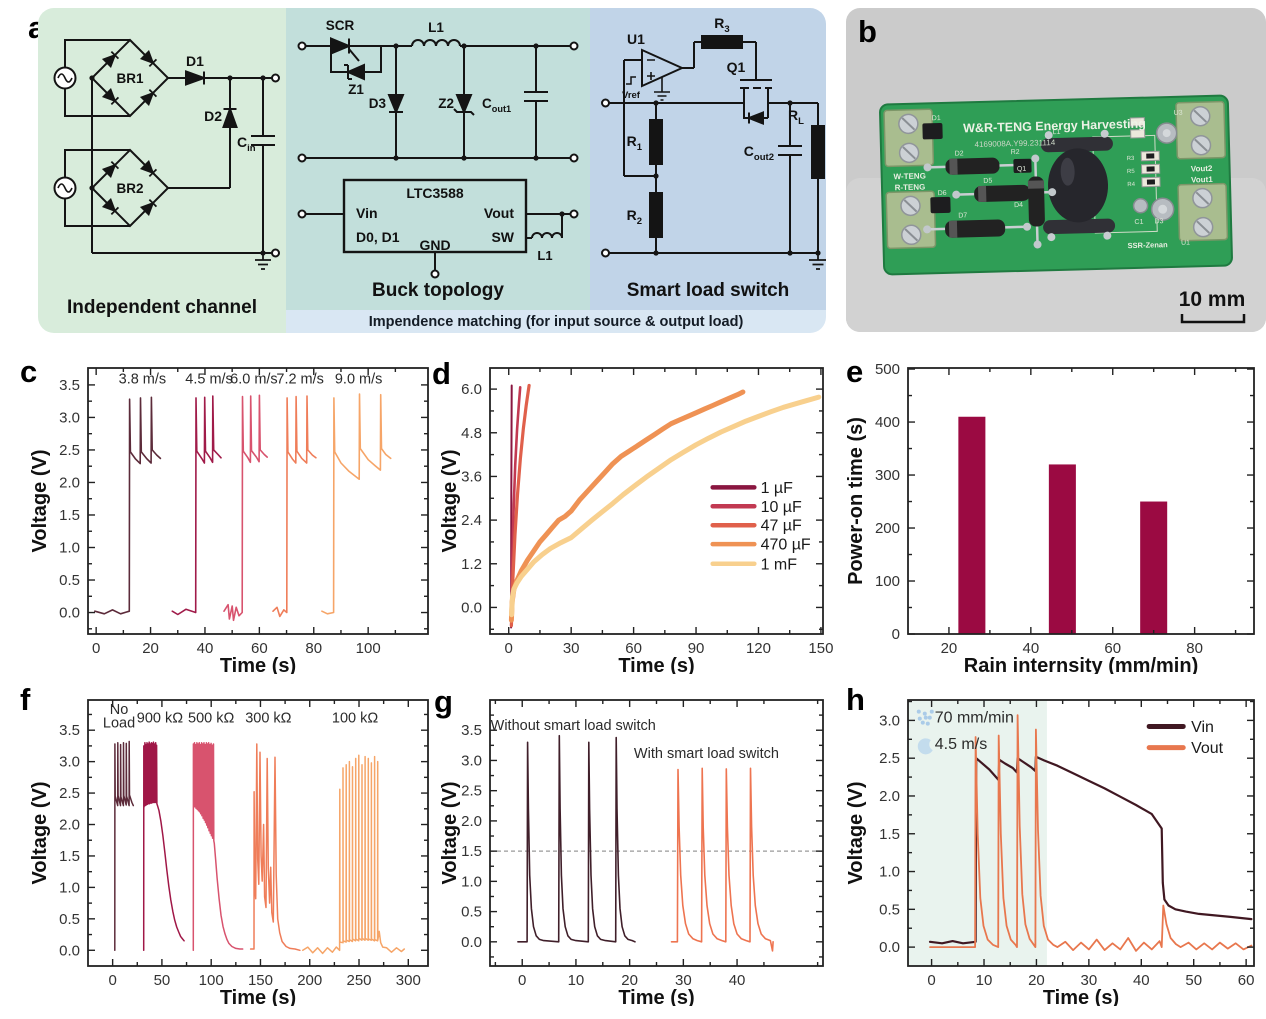 This screenshot has width=1266, height=1019. What do you see at coordinates (471, 476) in the screenshot?
I see `svg-text: 3.6` at bounding box center [471, 476].